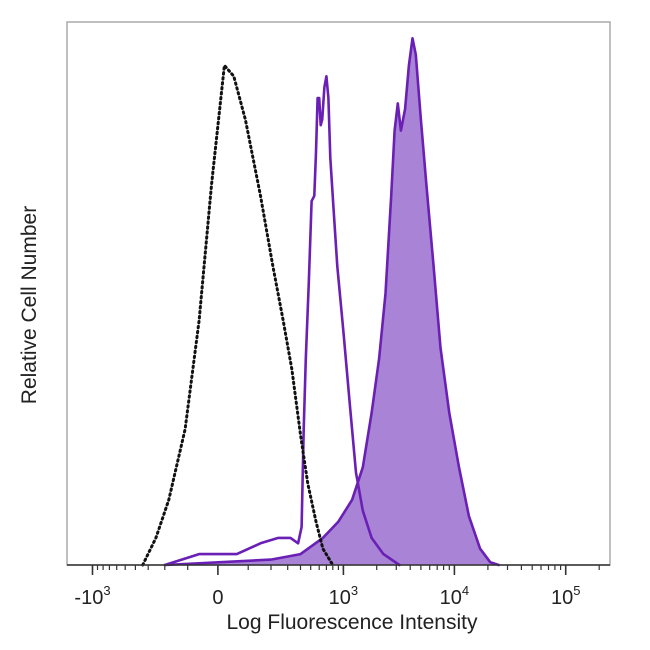  I want to click on x-tick-label-2: 10³, so click(343, 596).